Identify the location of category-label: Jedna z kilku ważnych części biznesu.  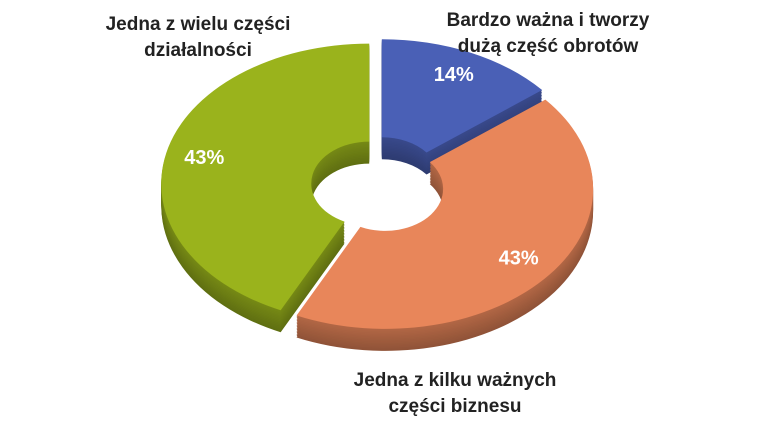
(455, 393).